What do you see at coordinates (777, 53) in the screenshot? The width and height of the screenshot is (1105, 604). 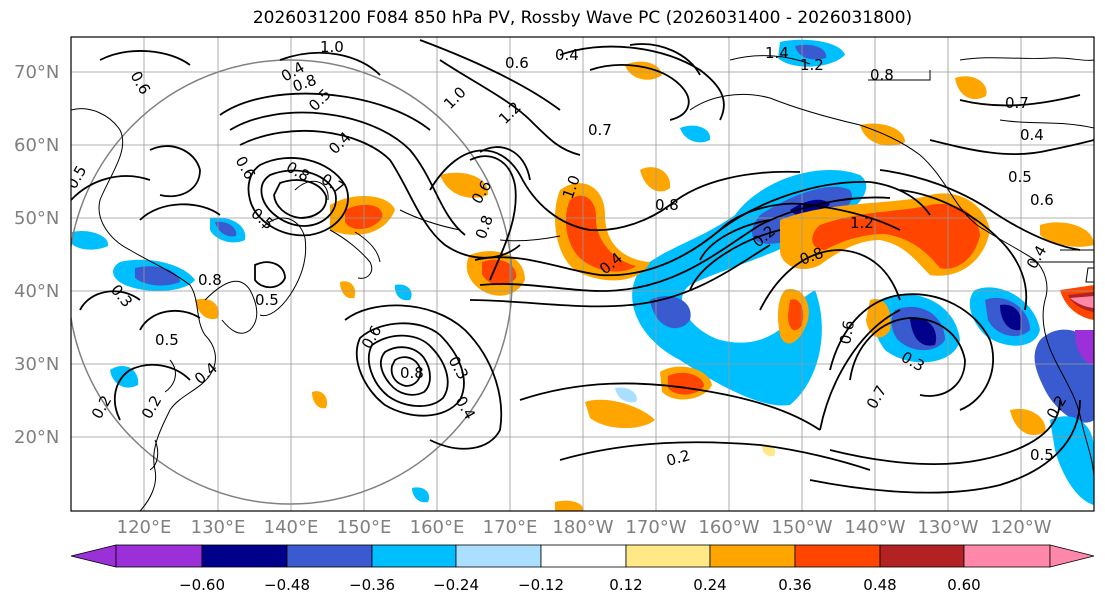 I see `contour-label: 1.4` at bounding box center [777, 53].